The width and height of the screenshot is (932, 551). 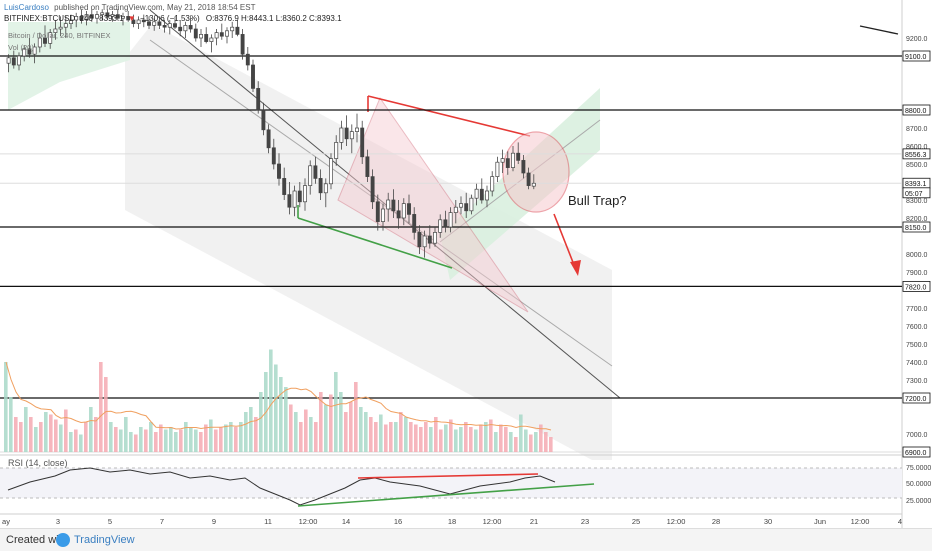 I want to click on support-line, so click(x=375, y=243).